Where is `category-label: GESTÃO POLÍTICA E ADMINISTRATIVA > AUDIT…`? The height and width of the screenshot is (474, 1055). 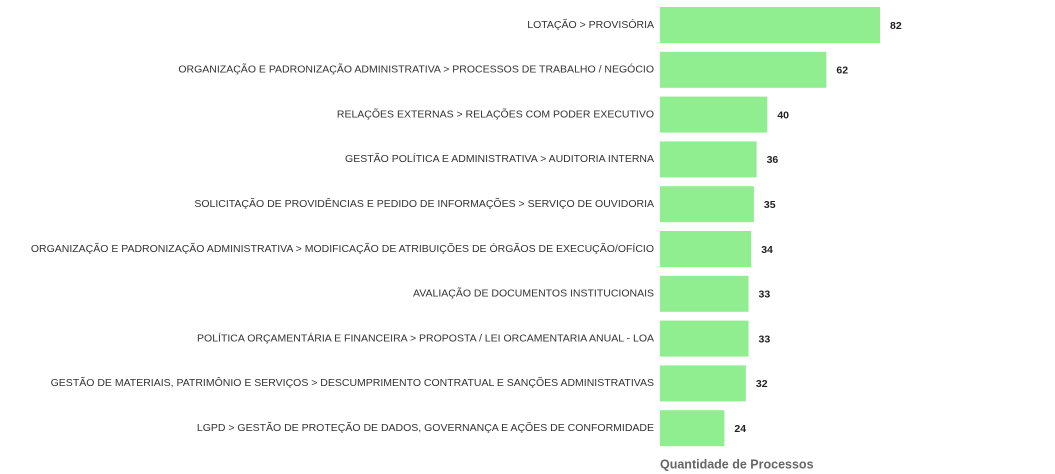 category-label: GESTÃO POLÍTICA E ADMINISTRATIVA > AUDIT… is located at coordinates (499, 158).